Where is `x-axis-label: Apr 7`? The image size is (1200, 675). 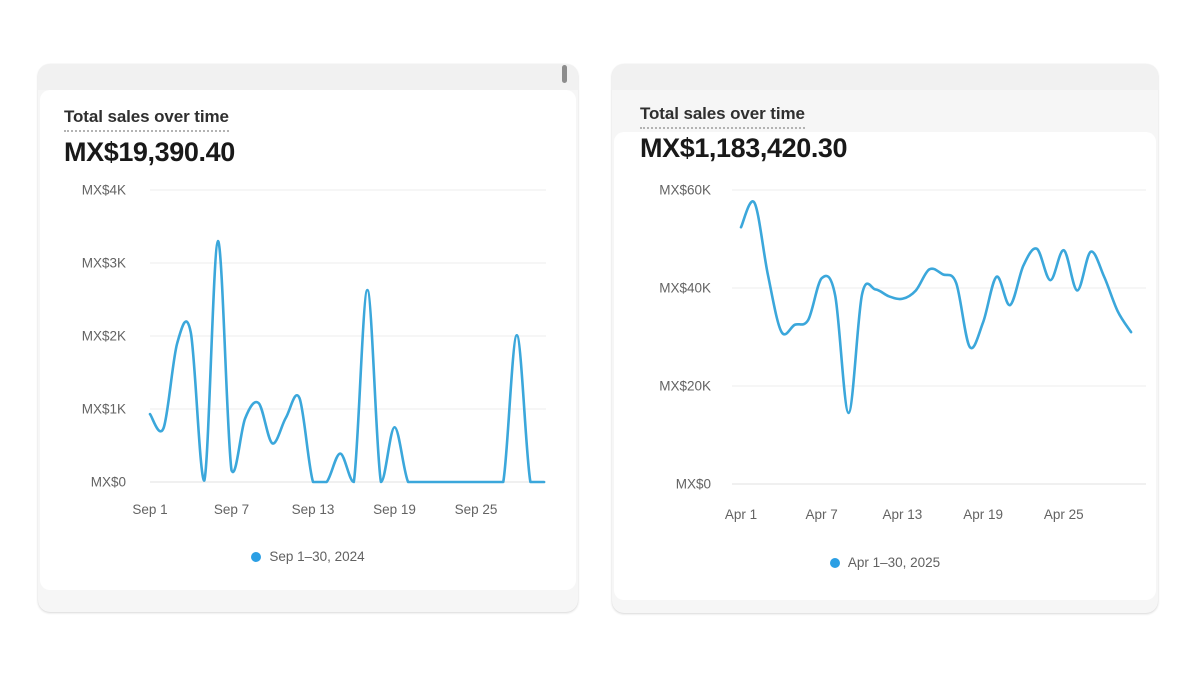 x-axis-label: Apr 7 is located at coordinates (822, 514).